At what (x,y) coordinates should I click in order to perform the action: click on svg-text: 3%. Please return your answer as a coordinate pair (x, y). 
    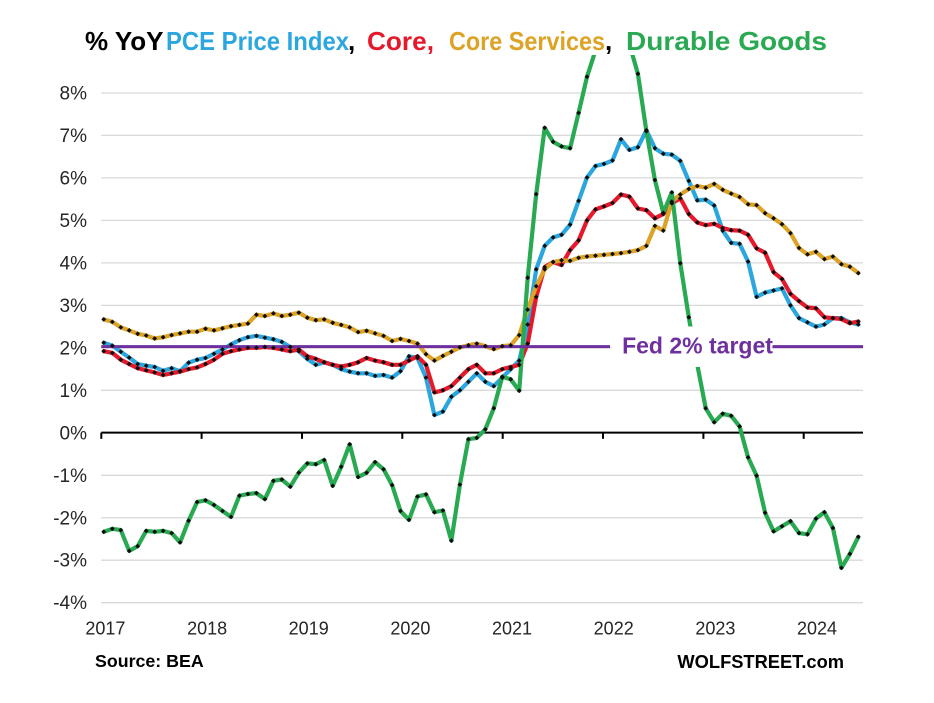
    Looking at the image, I should click on (74, 306).